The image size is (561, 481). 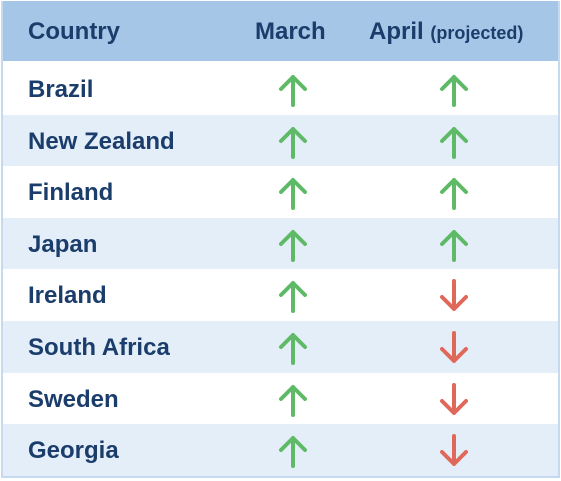 I want to click on country-name: New Zealand, so click(x=101, y=141).